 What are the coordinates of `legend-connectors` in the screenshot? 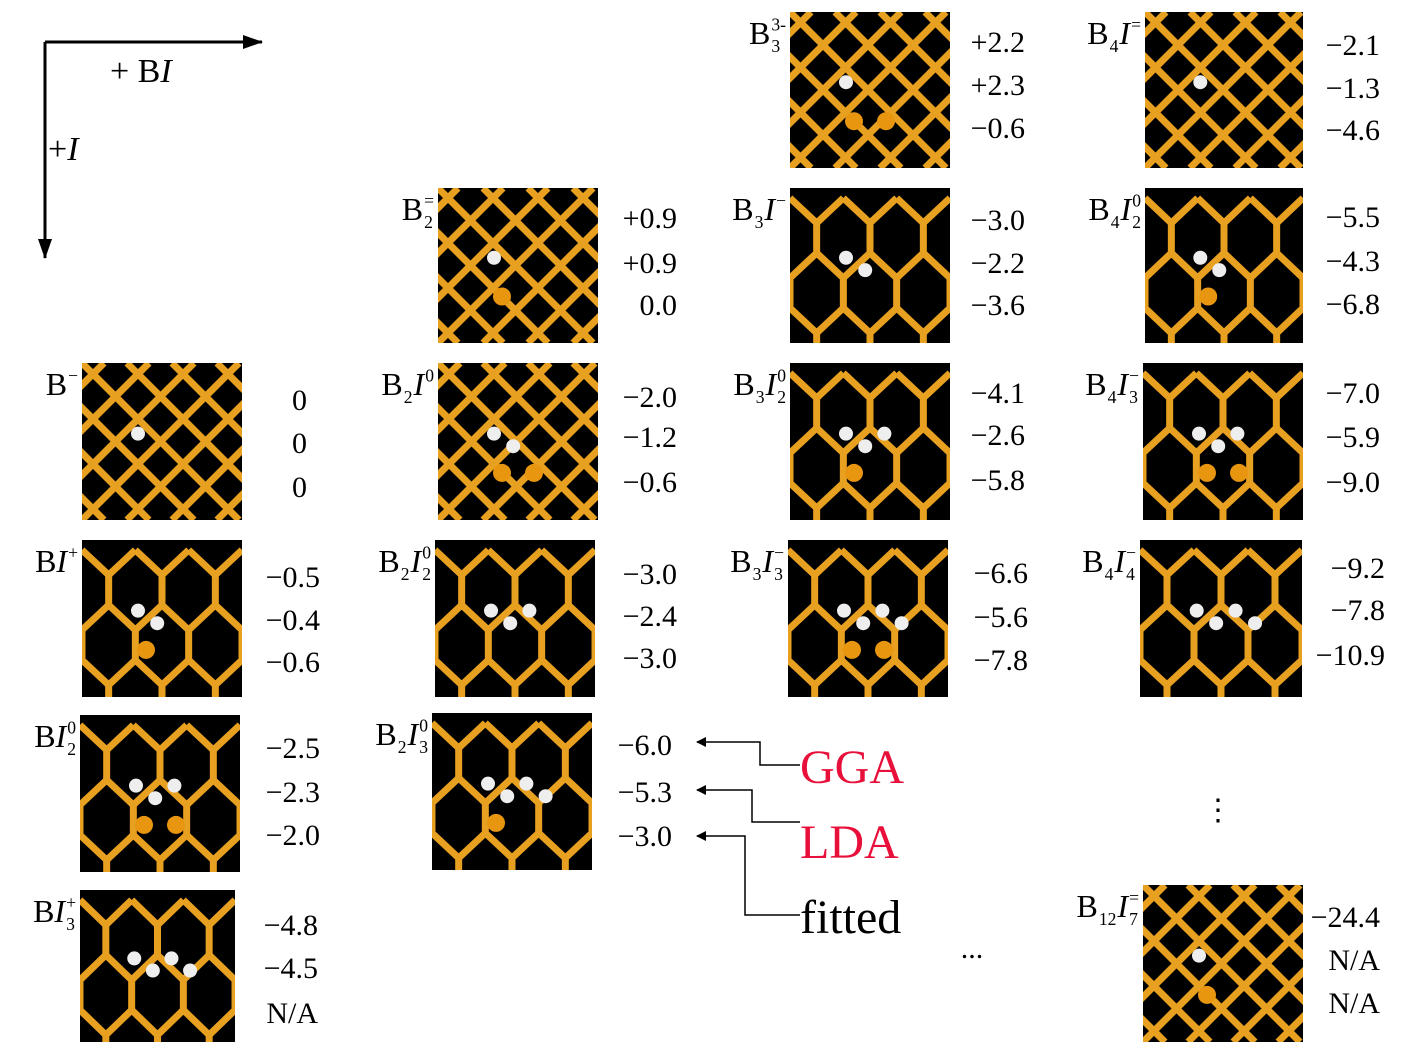 It's located at (748, 826).